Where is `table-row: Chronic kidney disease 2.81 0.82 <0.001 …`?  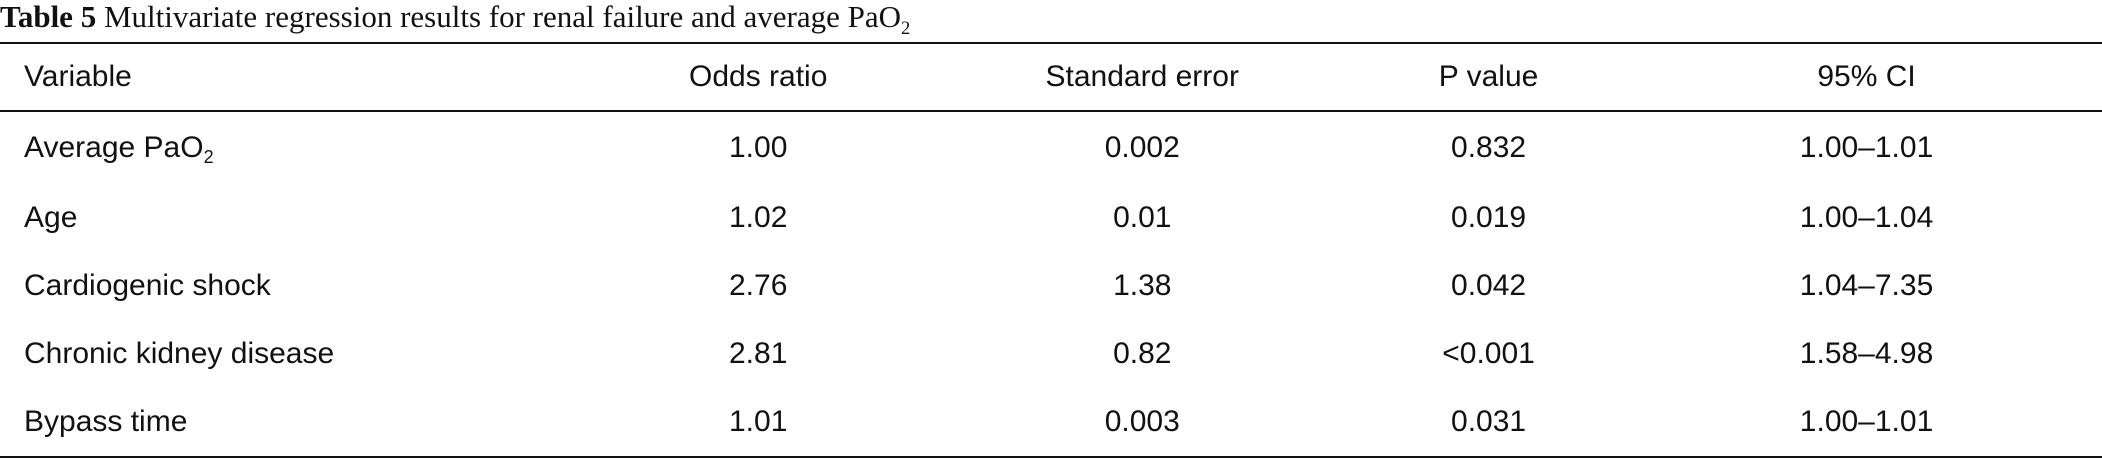 table-row: Chronic kidney disease 2.81 0.82 <0.001 … is located at coordinates (1051, 354).